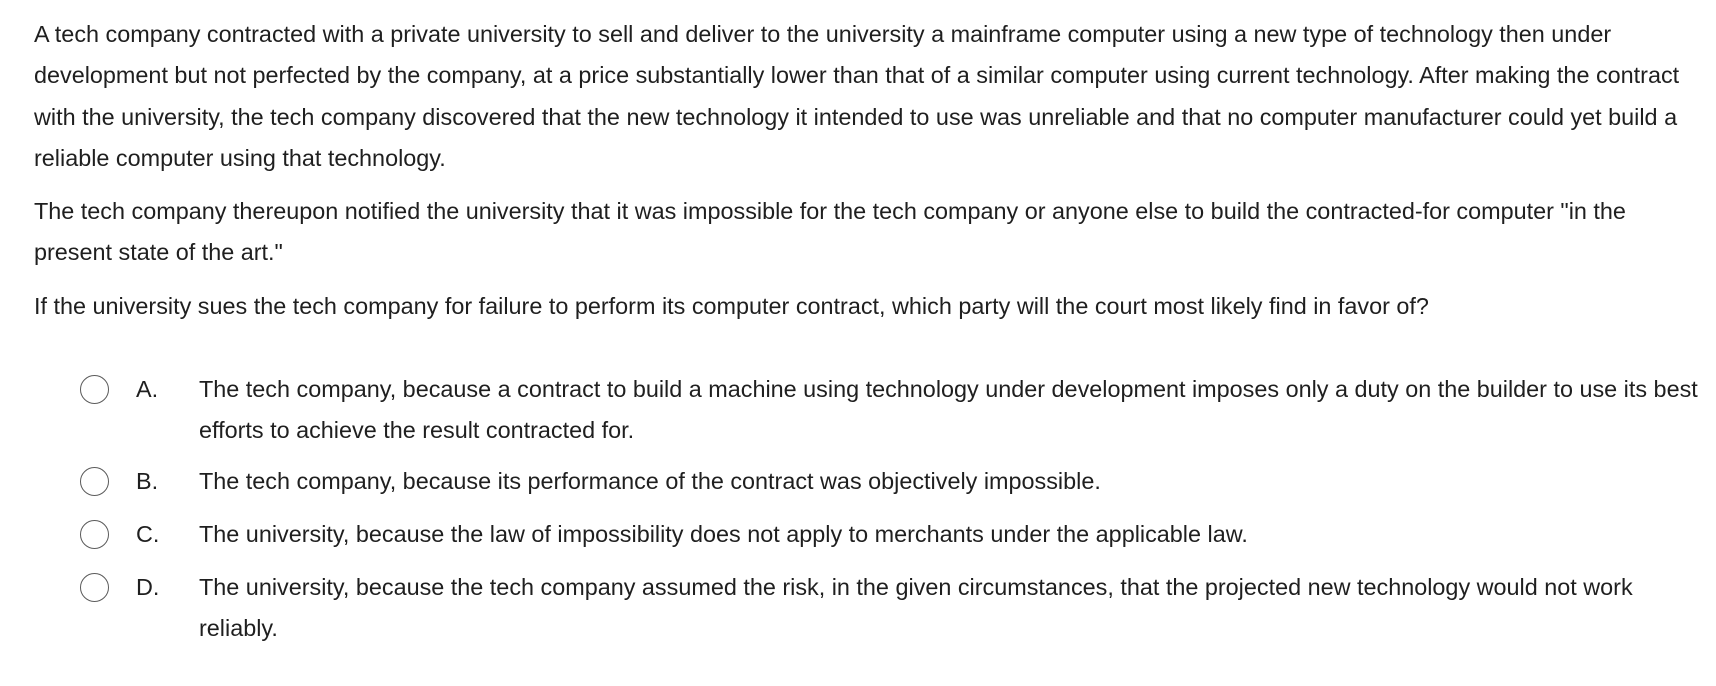 Image resolution: width=1716 pixels, height=686 pixels. What do you see at coordinates (147, 481) in the screenshot?
I see `option-b-letter: B.` at bounding box center [147, 481].